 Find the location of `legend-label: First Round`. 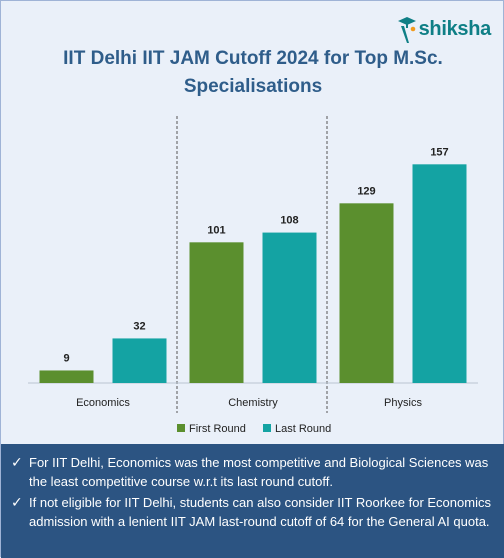

legend-label: First Round is located at coordinates (217, 429).